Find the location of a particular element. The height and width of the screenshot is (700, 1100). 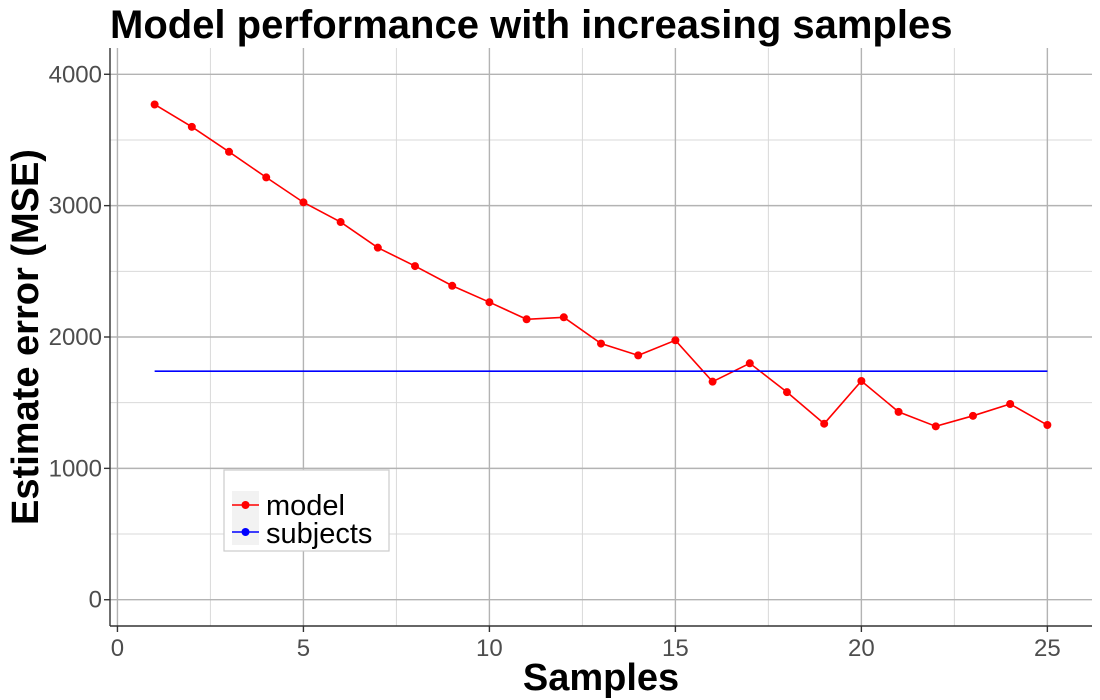

legend-label-model: model is located at coordinates (305, 506).